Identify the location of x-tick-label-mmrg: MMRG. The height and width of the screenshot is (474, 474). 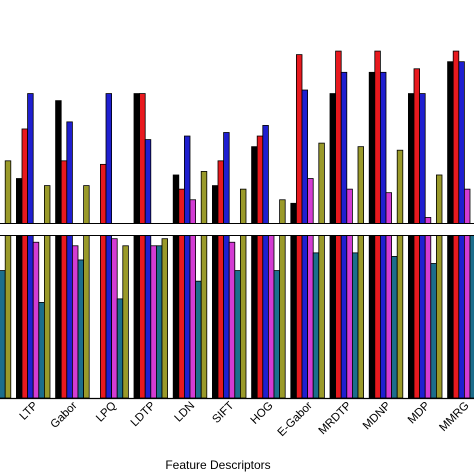
(454, 417).